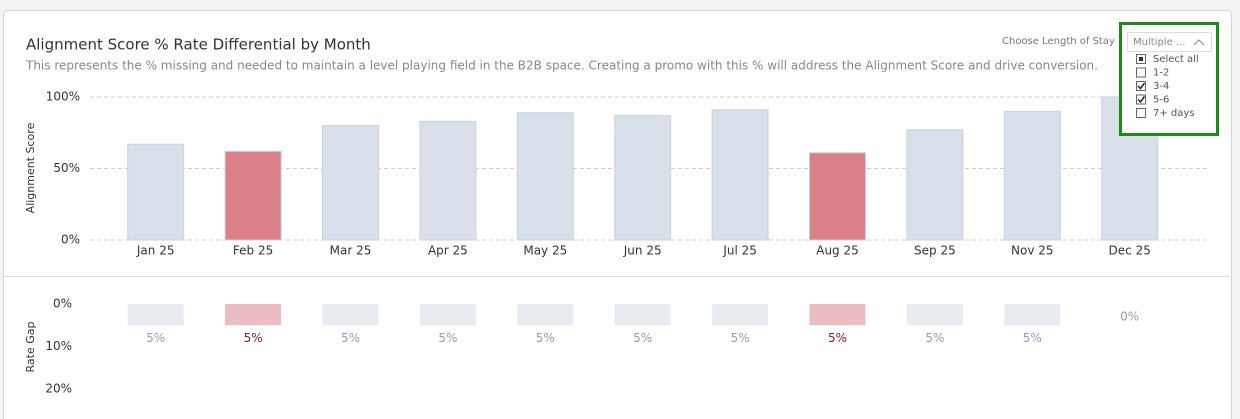 This screenshot has height=419, width=1240. What do you see at coordinates (935, 251) in the screenshot?
I see `x-tick-label: Sep 25` at bounding box center [935, 251].